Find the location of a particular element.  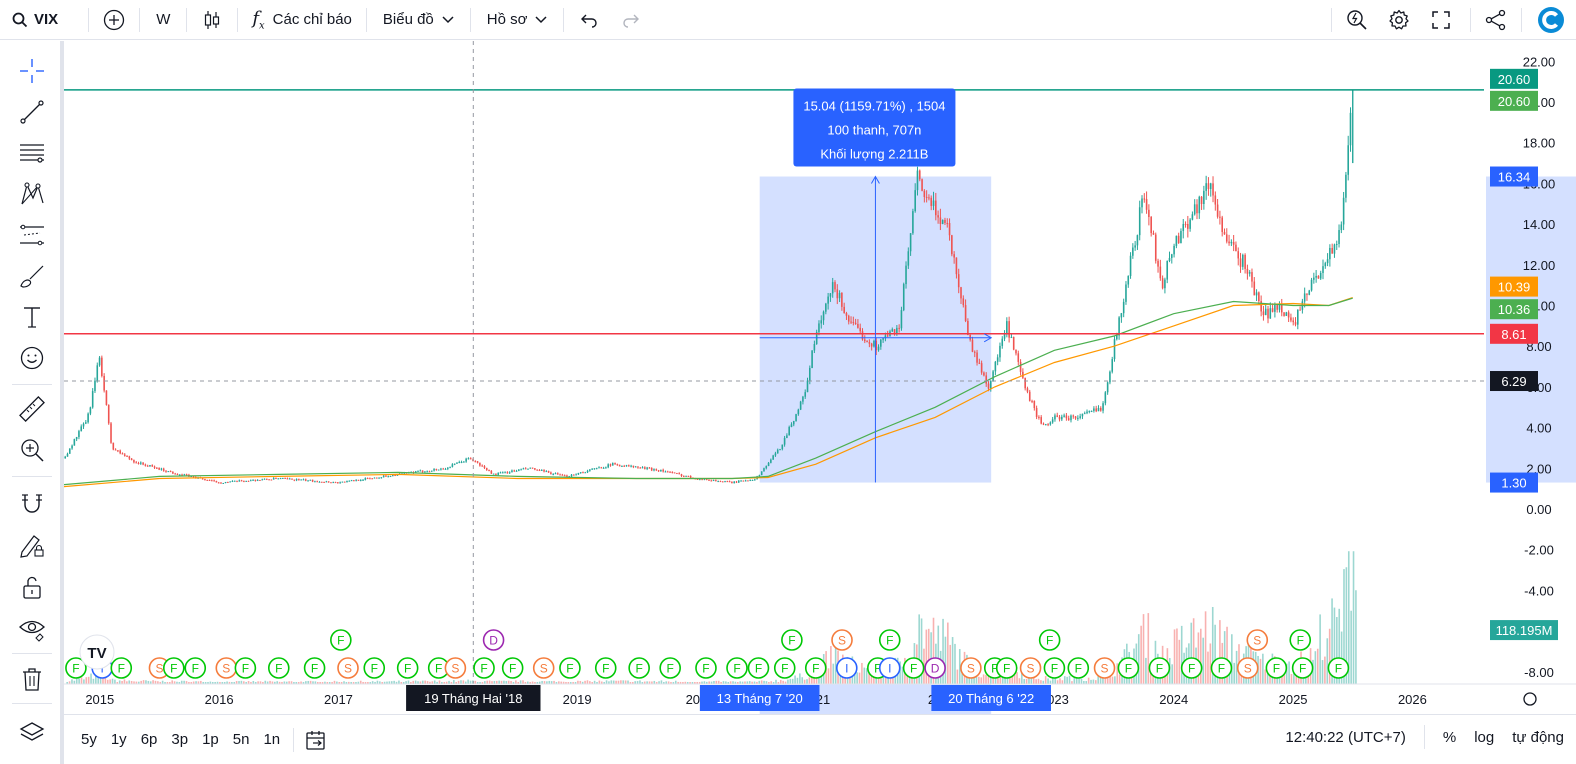

prediction-tool is located at coordinates (32, 235).